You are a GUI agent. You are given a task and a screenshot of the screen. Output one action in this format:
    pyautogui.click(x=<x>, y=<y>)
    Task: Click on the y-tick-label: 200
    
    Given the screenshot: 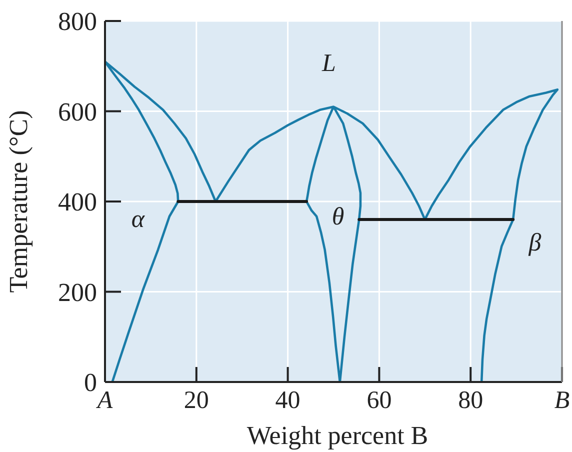 What is the action you would take?
    pyautogui.click(x=77, y=292)
    